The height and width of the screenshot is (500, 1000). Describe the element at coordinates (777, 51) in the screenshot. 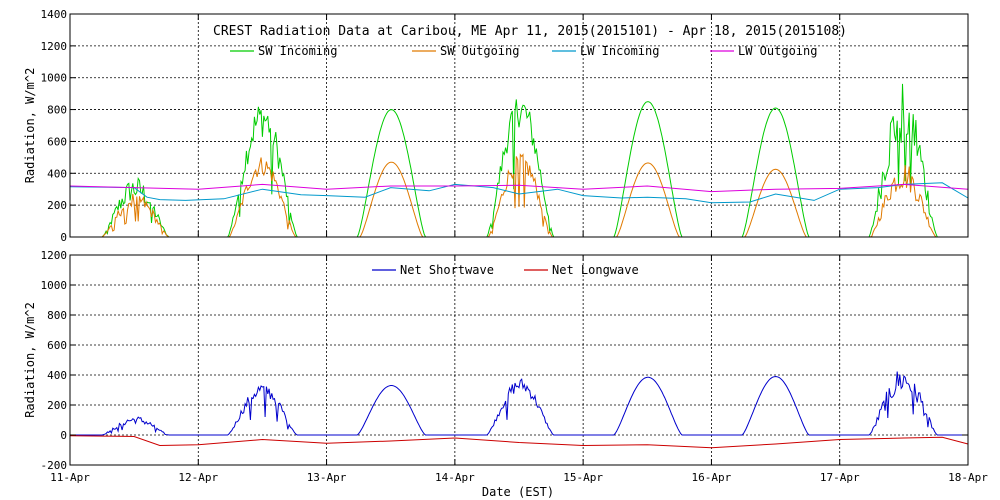

I see `legend-label-lw-outgoing: LW Outgoing` at that location.